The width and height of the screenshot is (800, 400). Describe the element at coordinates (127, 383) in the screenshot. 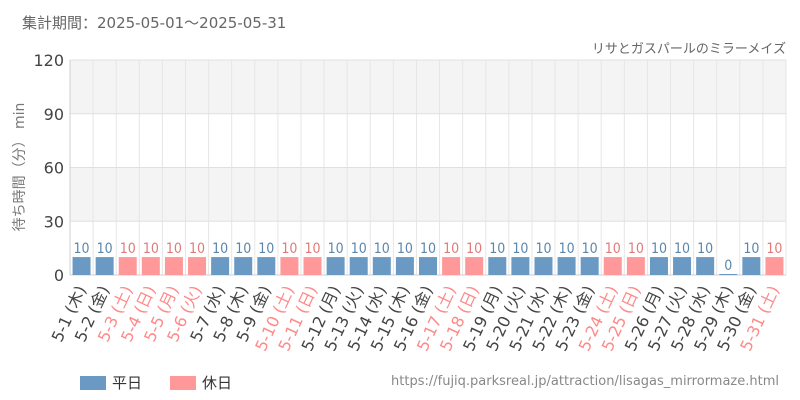

I see `legend-weekday-label: 平日` at that location.